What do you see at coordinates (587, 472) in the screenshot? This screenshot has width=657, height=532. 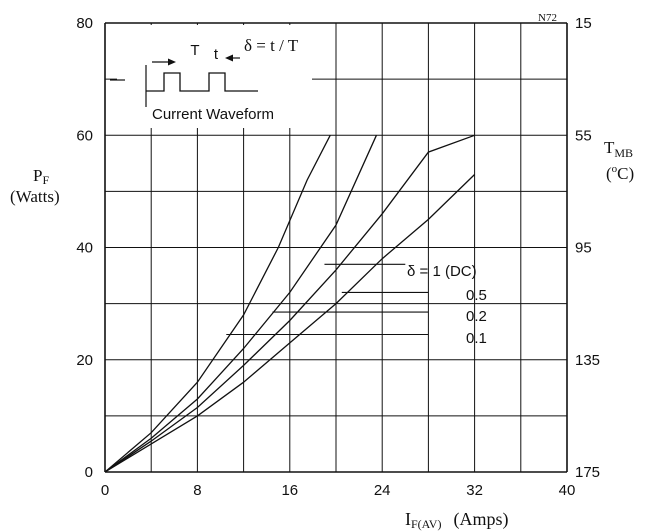 I see `y-right-tick-label: 175` at bounding box center [587, 472].